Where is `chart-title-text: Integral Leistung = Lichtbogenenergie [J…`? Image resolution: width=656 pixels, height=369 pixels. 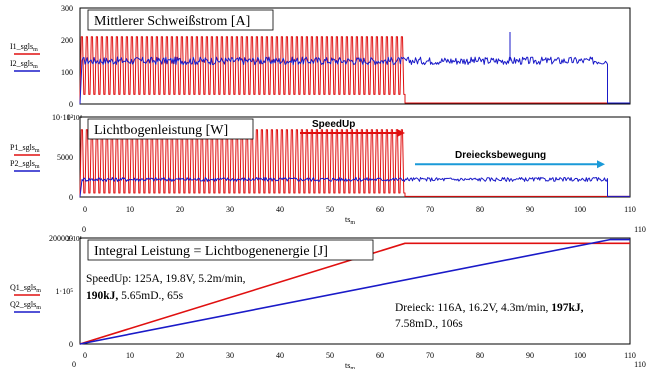 chart-title-text: Integral Leistung = Lichtbogenenergie [J… is located at coordinates (211, 251).